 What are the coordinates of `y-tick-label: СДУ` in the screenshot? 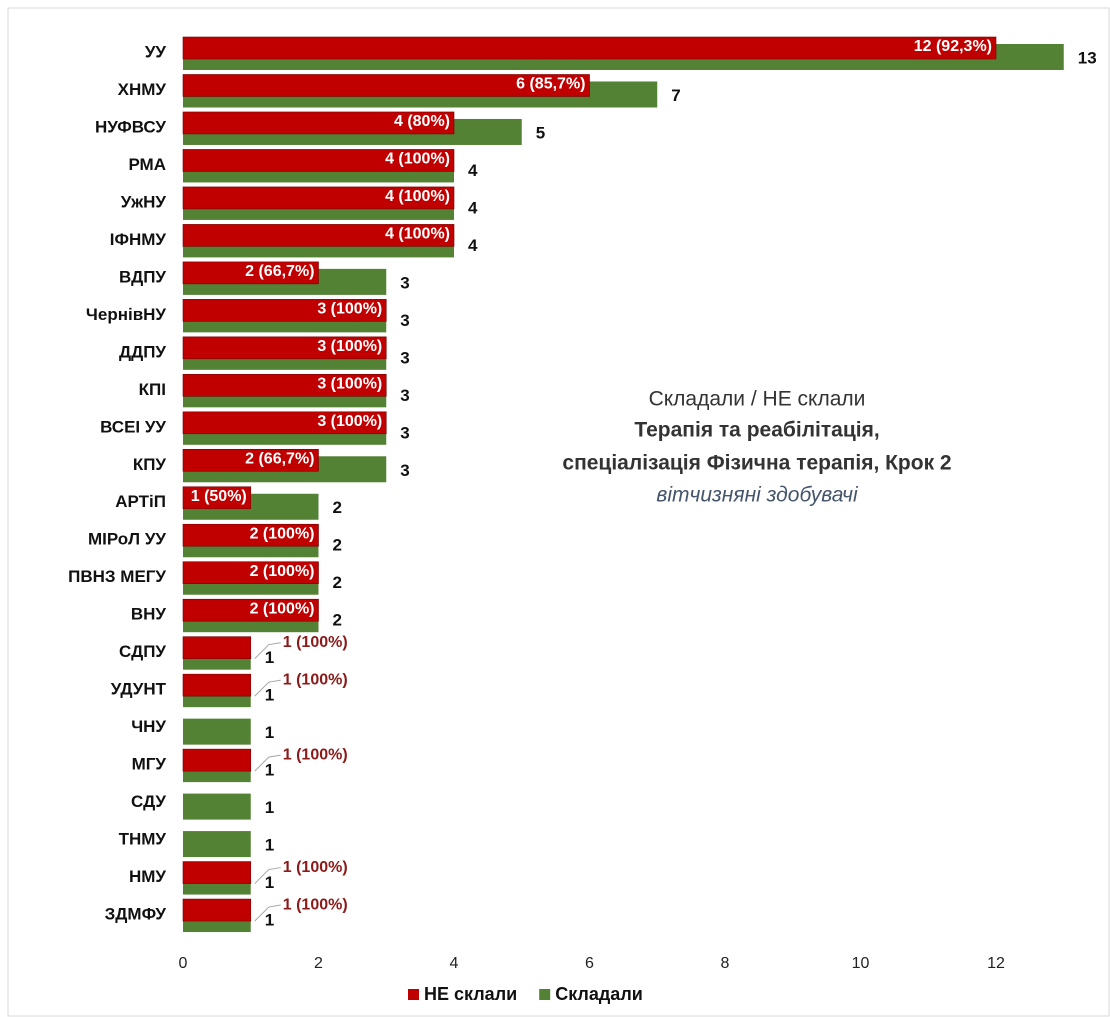 It's located at (148, 801).